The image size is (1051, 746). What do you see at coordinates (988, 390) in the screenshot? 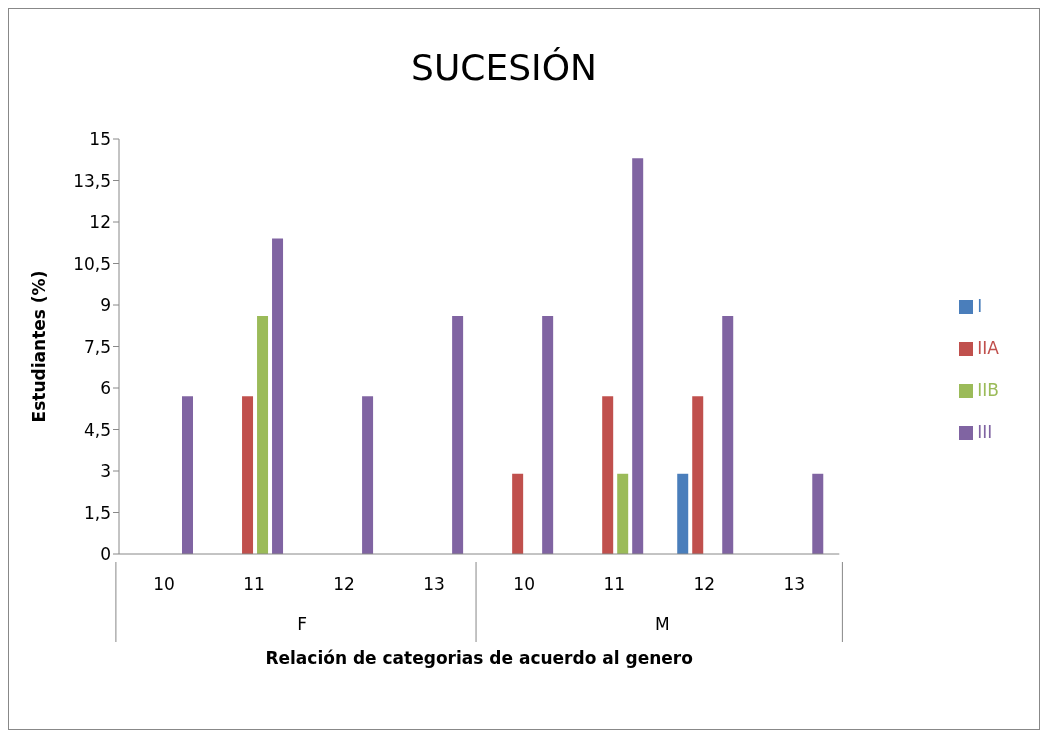
I see `legend-label: IIB` at bounding box center [988, 390].